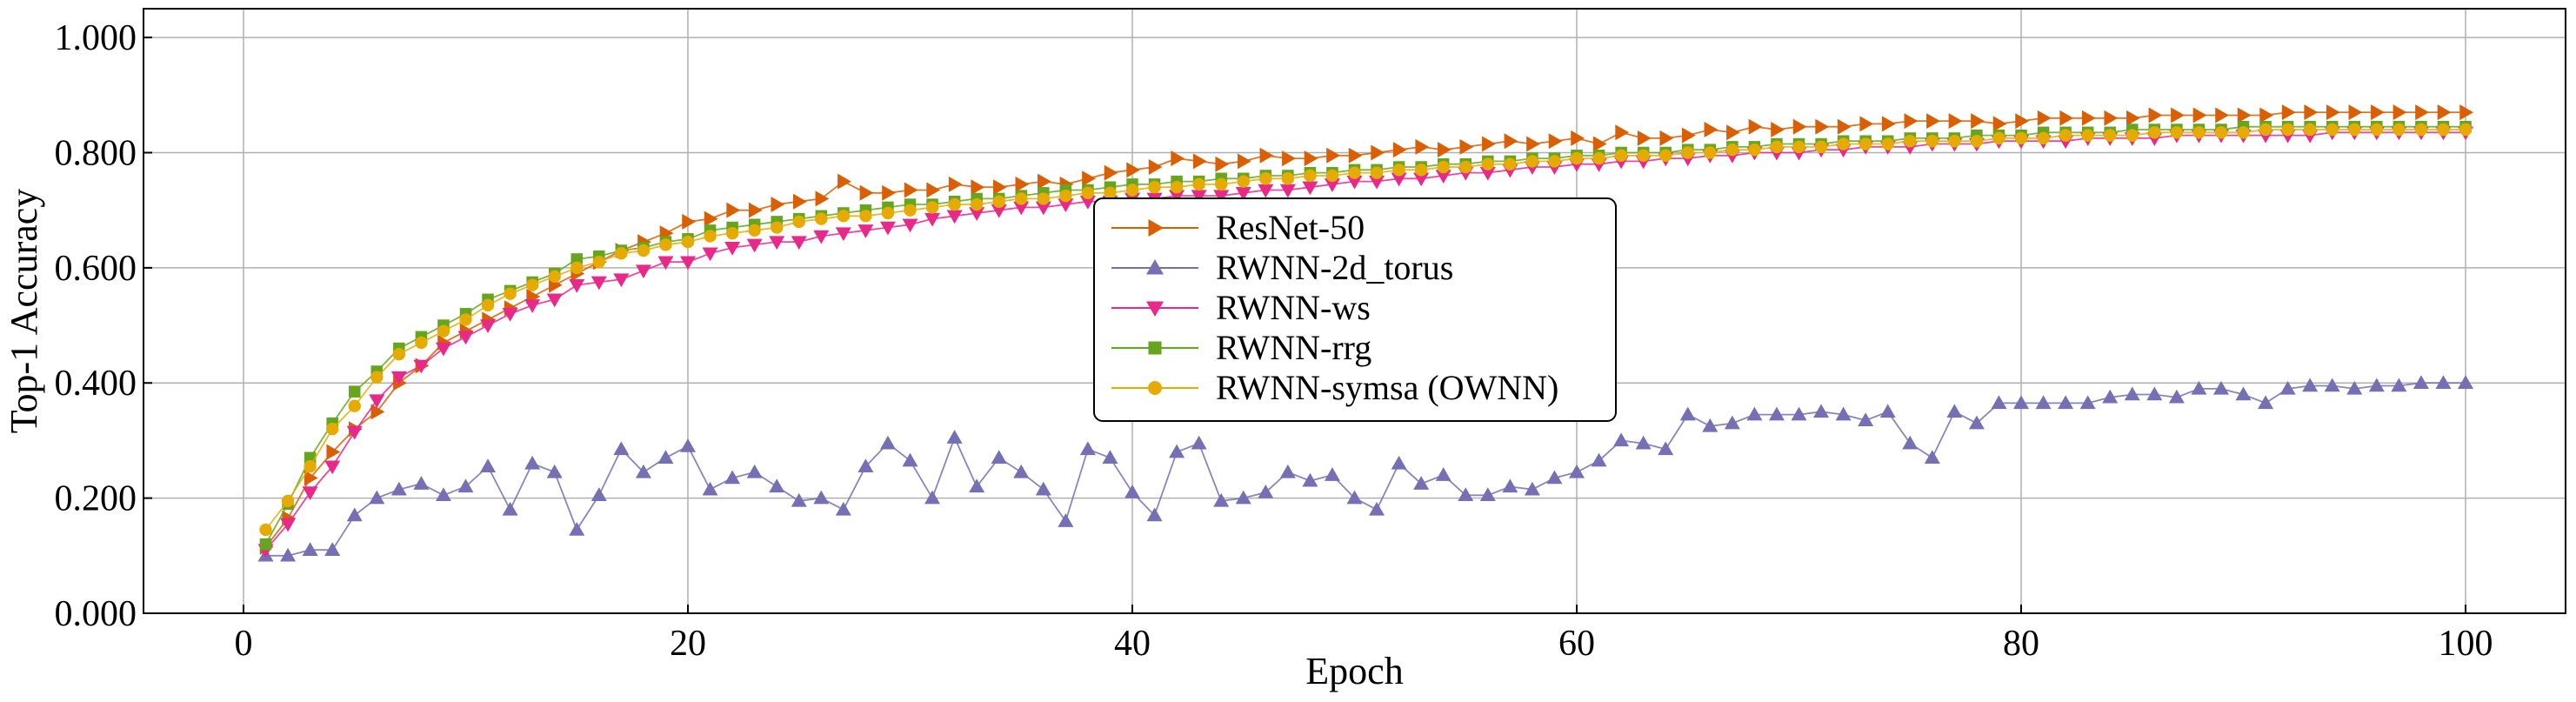 This screenshot has height=702, width=2576. I want to click on y-tick-label: 1.000, so click(96, 38).